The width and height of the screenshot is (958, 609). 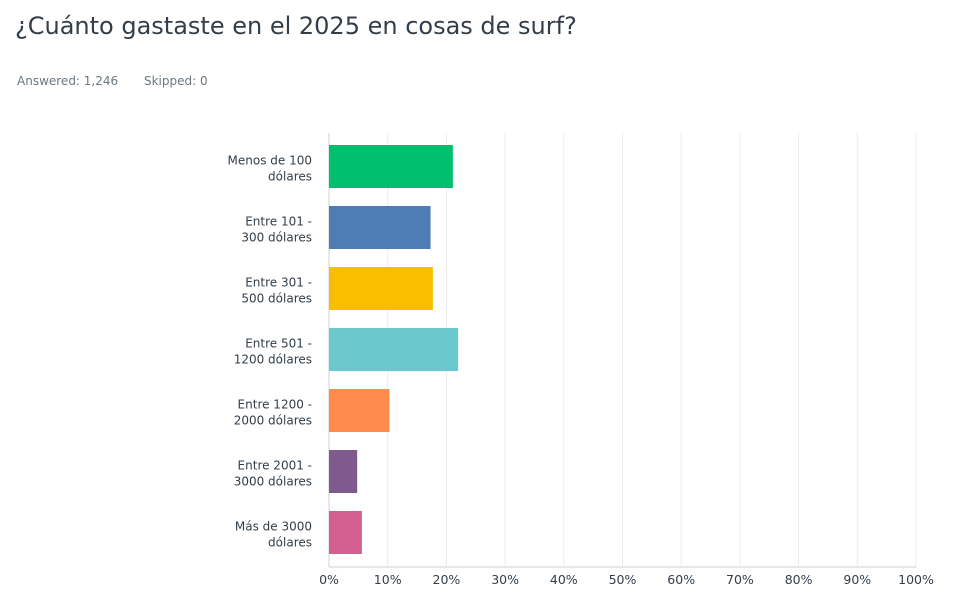 I want to click on category-label: Entre 2001 -3000 dólares, so click(x=273, y=474).